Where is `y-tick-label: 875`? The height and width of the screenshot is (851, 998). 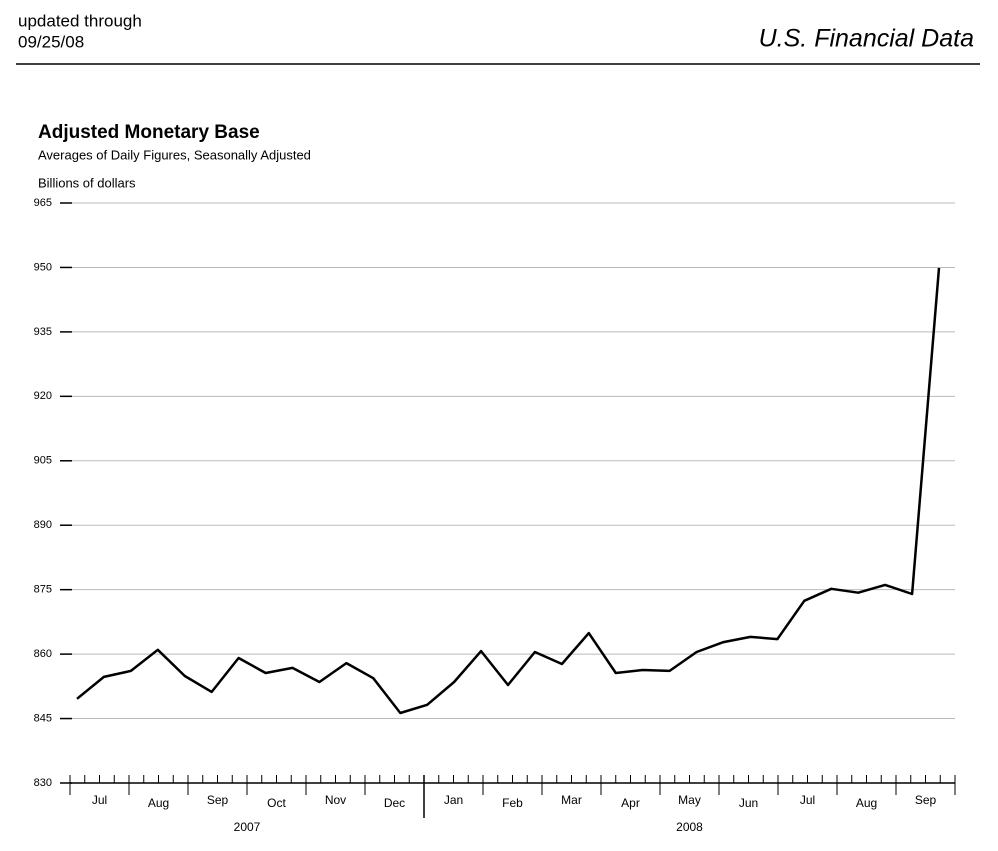 y-tick-label: 875 is located at coordinates (43, 590).